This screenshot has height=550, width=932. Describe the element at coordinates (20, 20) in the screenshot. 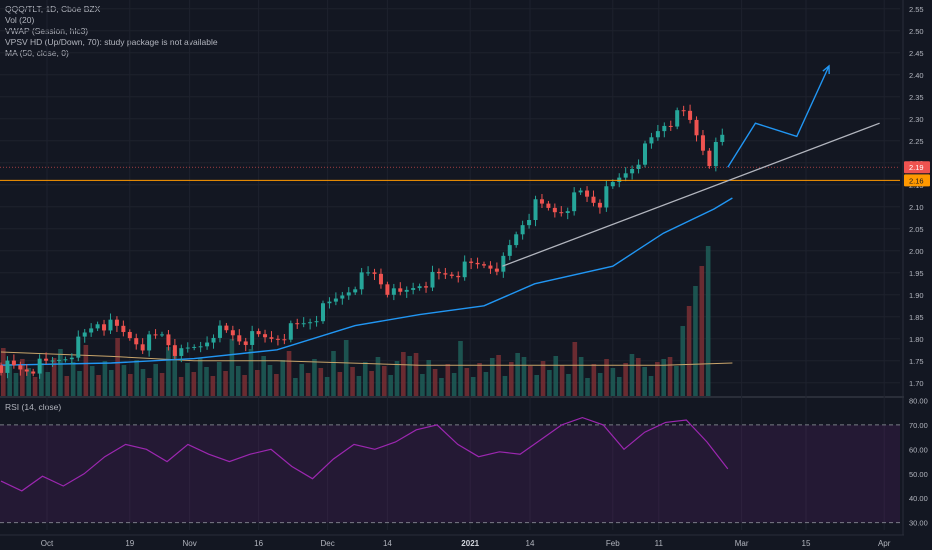

I see `legend-volume: Vol (20)` at that location.